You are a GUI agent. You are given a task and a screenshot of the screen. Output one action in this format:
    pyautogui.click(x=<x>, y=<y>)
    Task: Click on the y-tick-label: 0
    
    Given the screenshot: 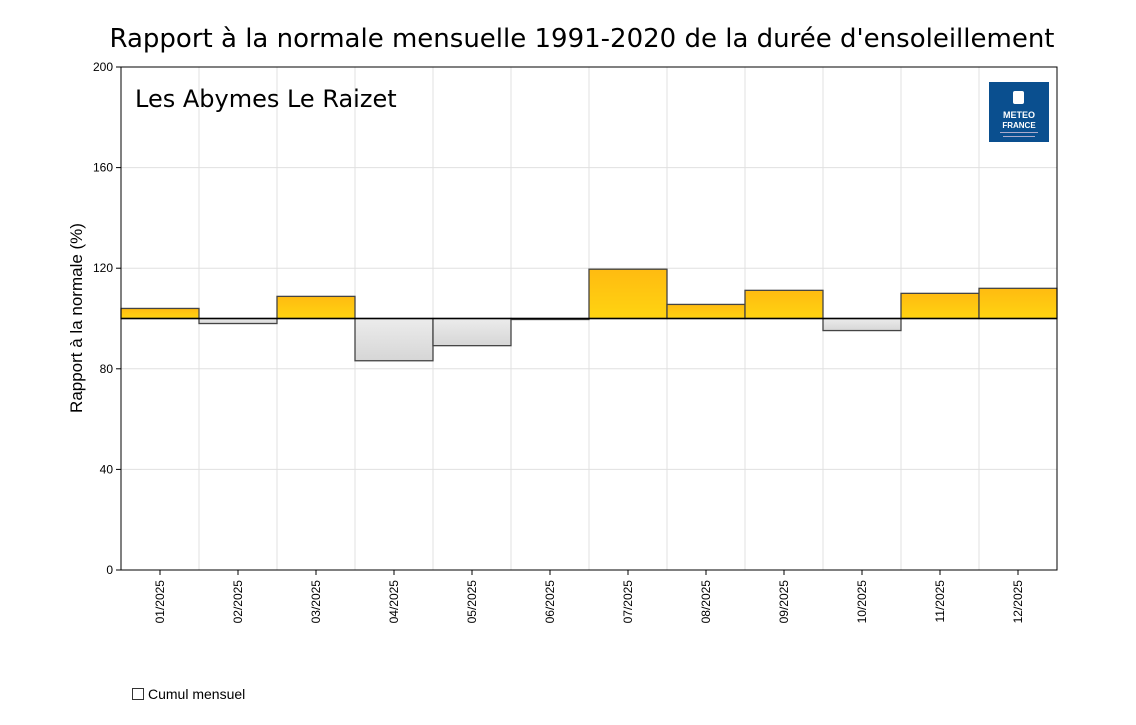 What is the action you would take?
    pyautogui.click(x=109, y=570)
    